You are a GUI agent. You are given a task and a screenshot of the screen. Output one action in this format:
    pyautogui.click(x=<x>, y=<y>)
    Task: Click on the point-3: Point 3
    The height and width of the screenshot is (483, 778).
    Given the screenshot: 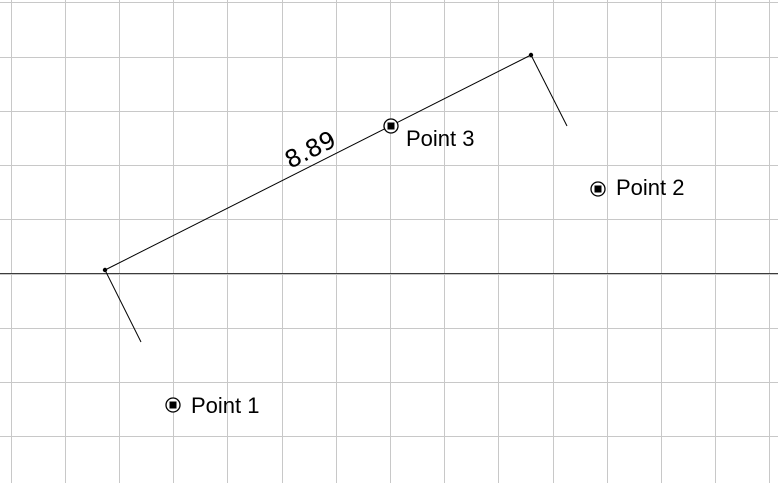 What is the action you would take?
    pyautogui.click(x=429, y=134)
    